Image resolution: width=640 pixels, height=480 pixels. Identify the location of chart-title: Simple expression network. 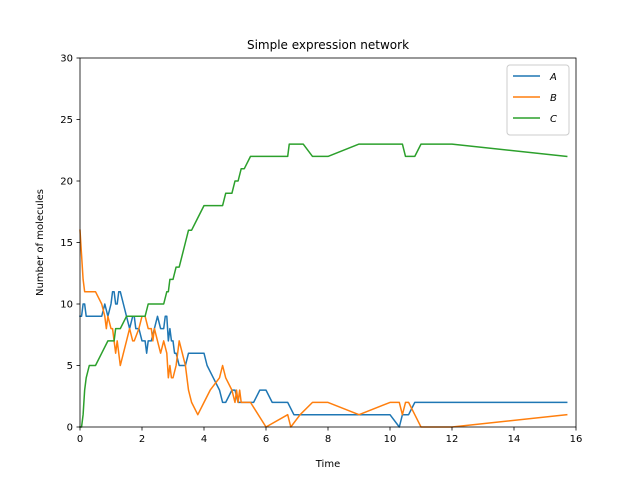
(328, 45).